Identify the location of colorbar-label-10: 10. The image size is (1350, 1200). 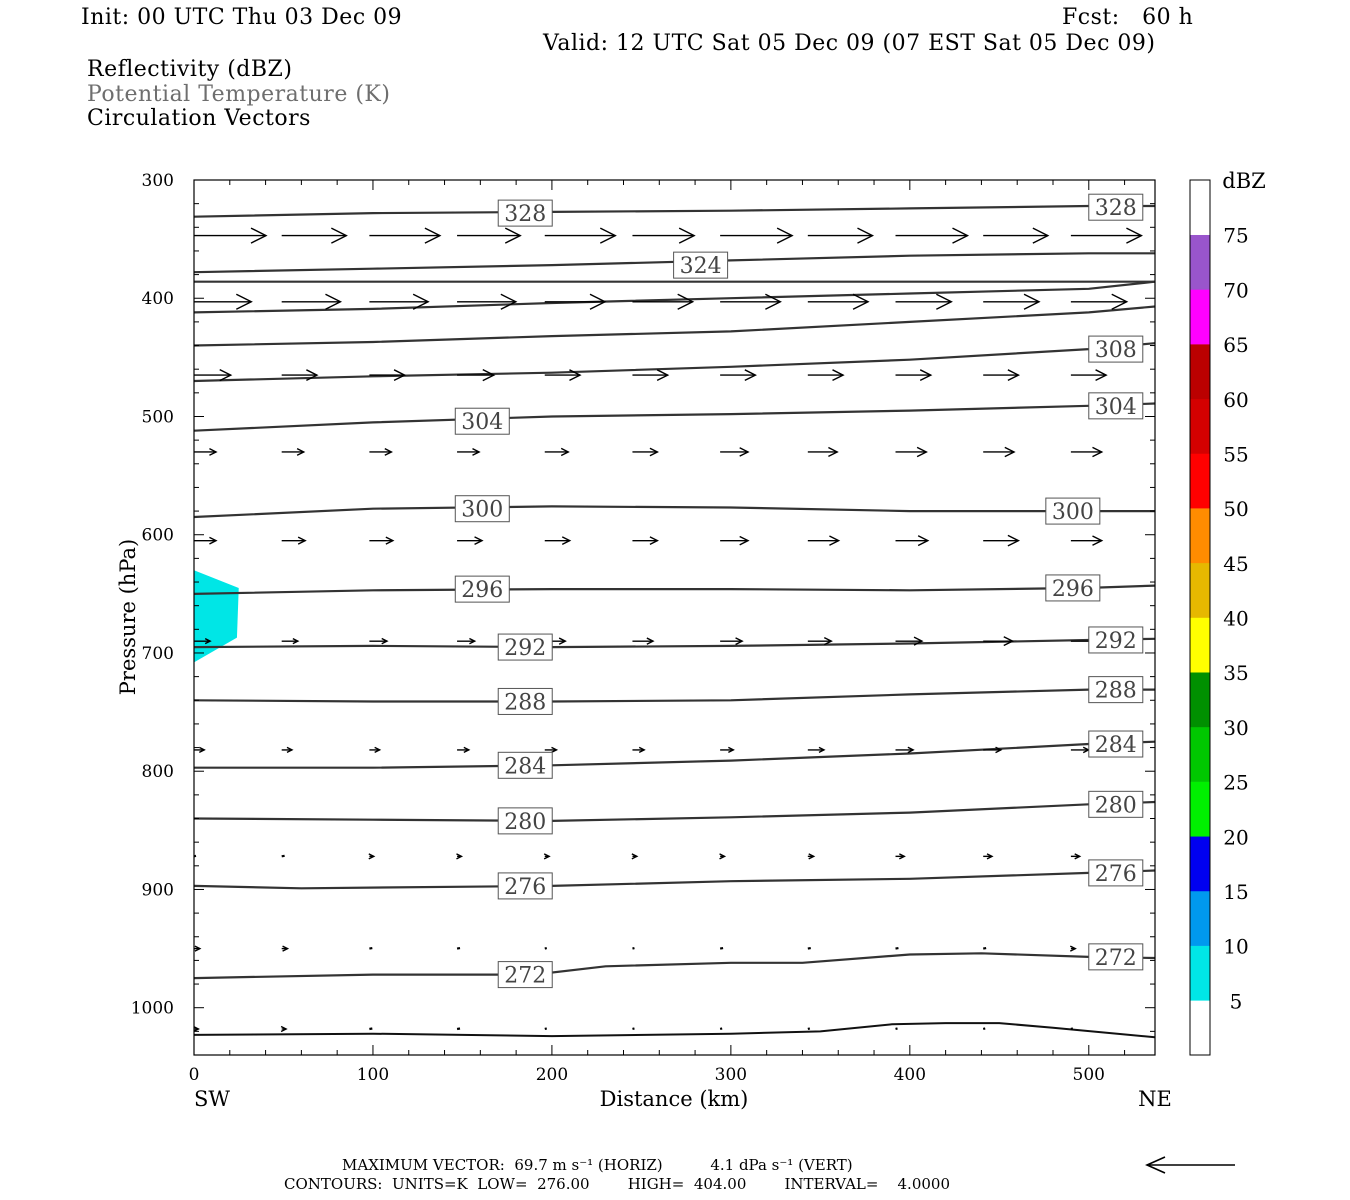
(1235, 947).